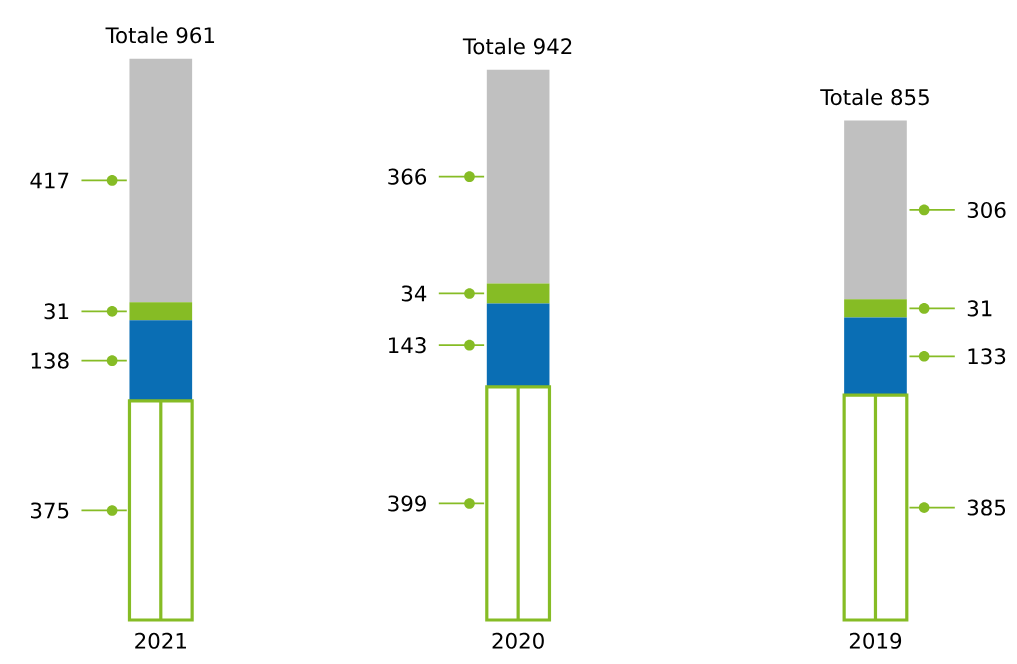 The width and height of the screenshot is (1017, 664). What do you see at coordinates (517, 46) in the screenshot?
I see `total-label: Totale 942` at bounding box center [517, 46].